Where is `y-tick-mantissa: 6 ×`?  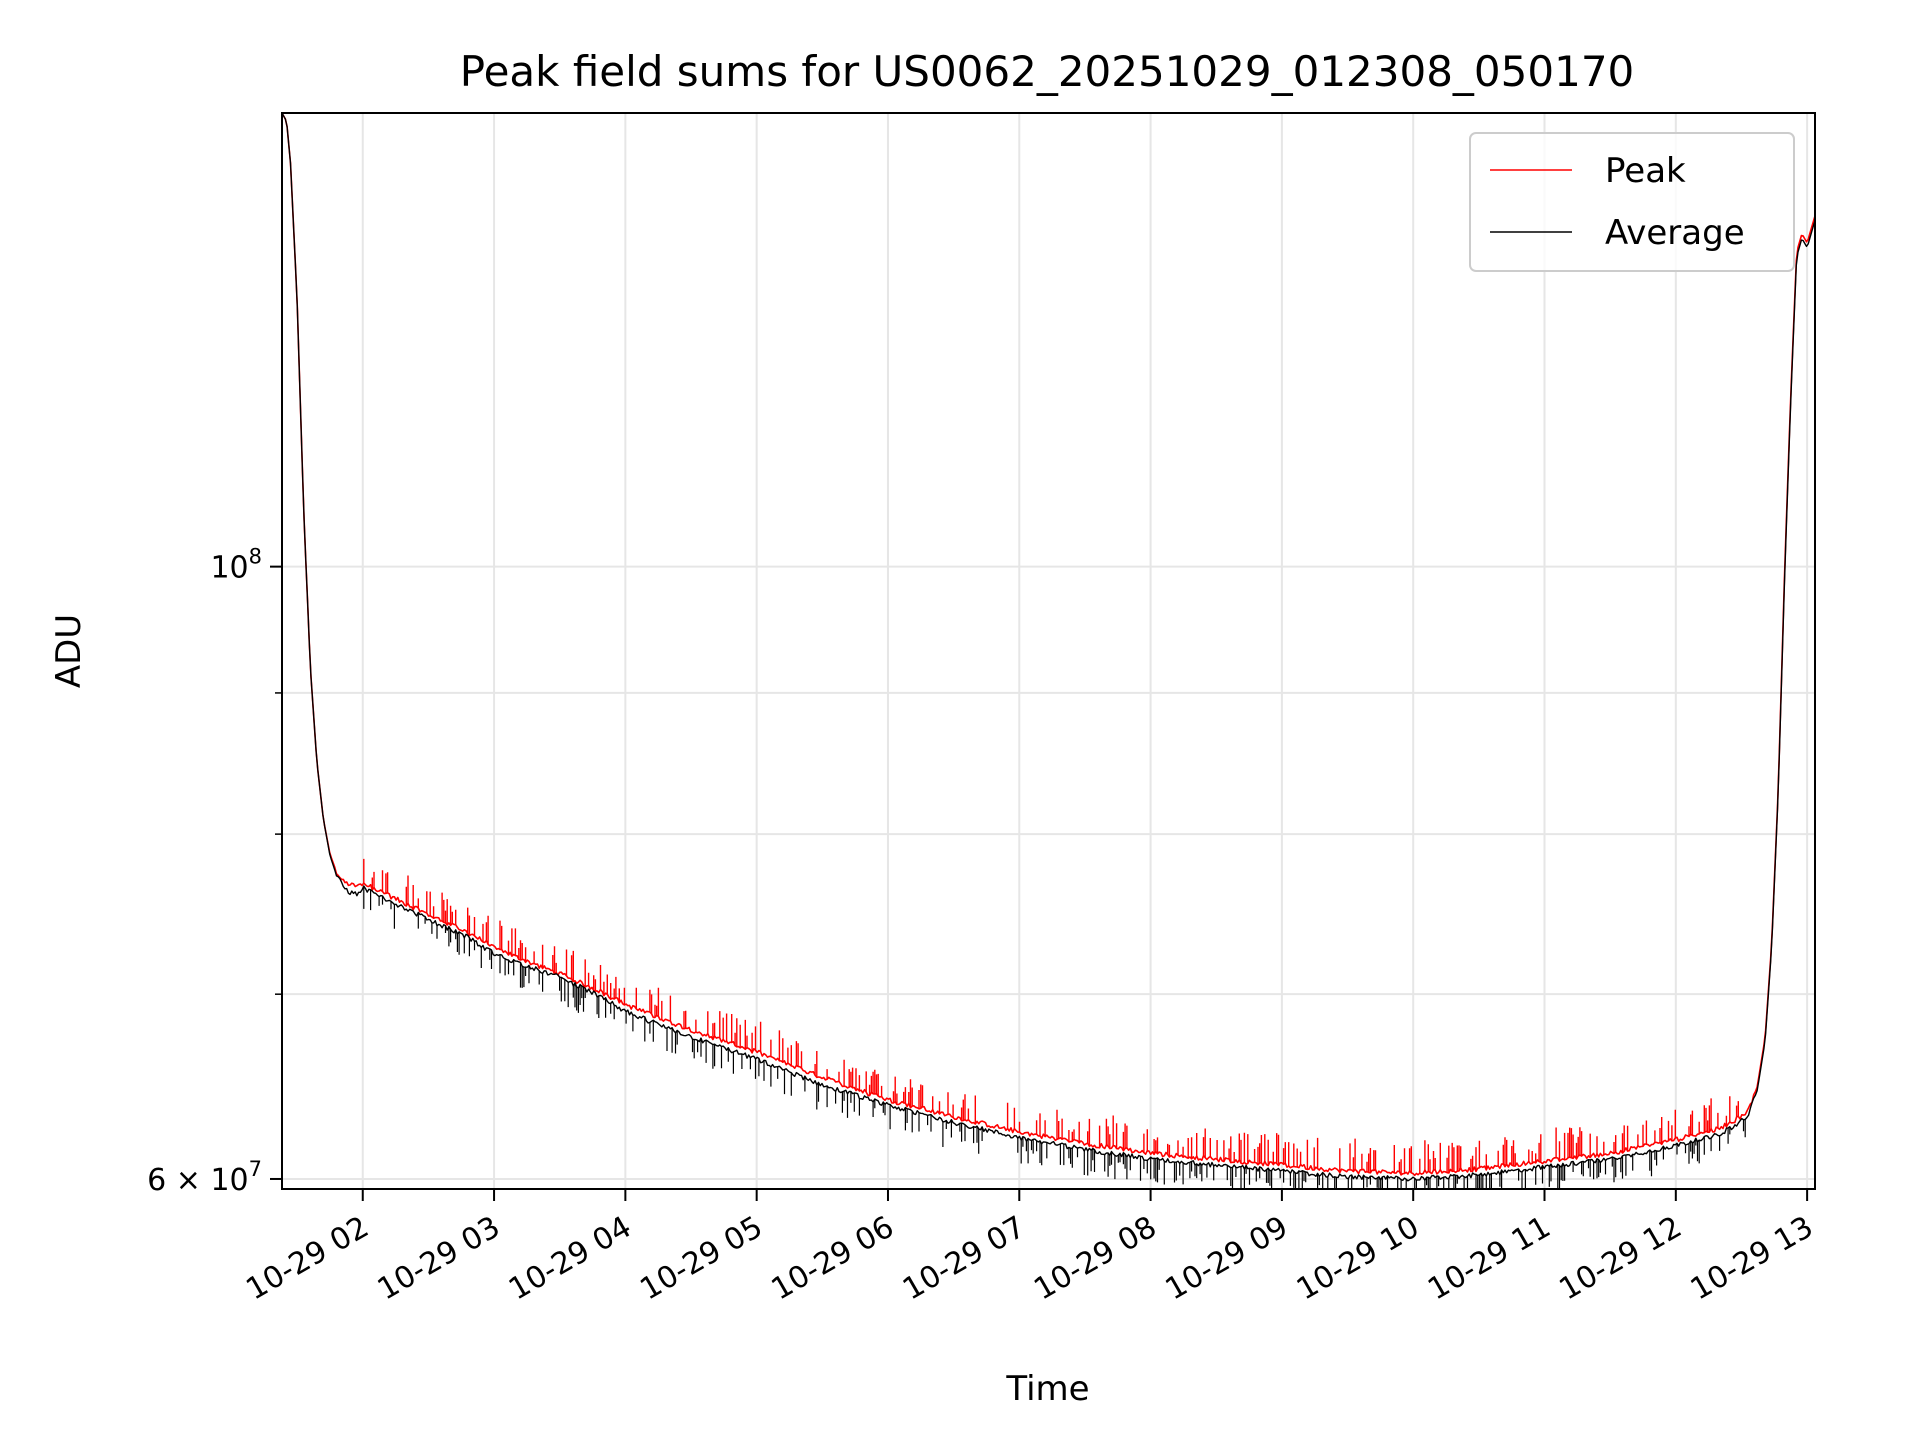
y-tick-mantissa: 6 × is located at coordinates (178, 1180).